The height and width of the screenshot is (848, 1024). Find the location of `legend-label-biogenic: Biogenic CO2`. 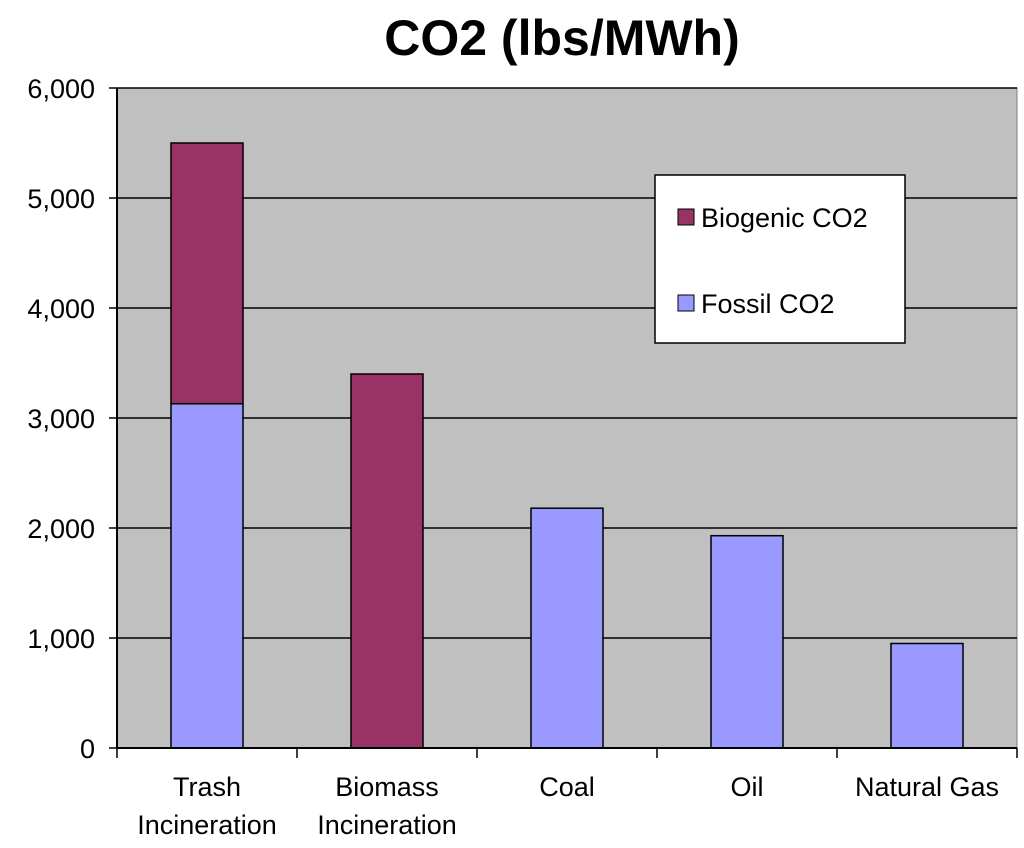

legend-label-biogenic: Biogenic CO2 is located at coordinates (784, 218).